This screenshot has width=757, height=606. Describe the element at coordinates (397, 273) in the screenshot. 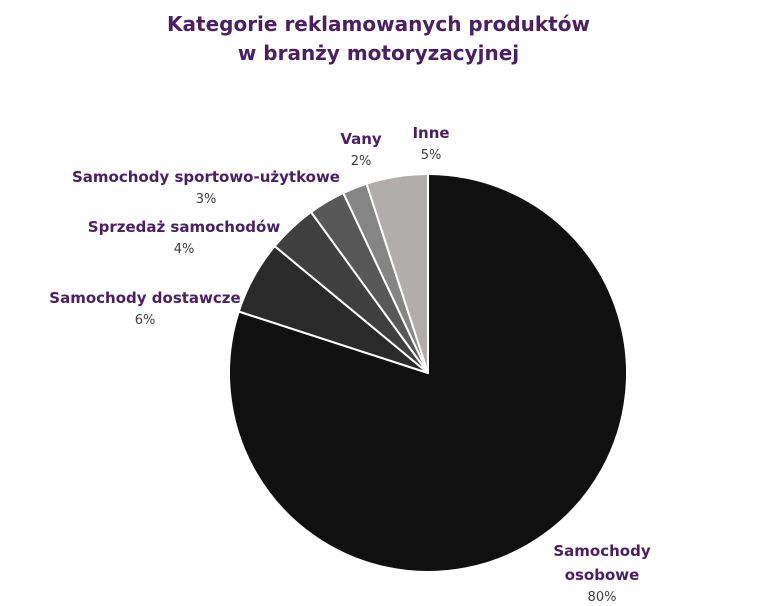

I see `pie-slice-inne` at that location.